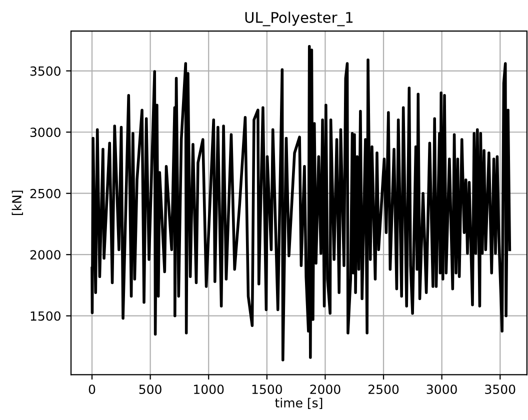 The width and height of the screenshot is (528, 420). I want to click on x-tick-label: 2000, so click(325, 389).